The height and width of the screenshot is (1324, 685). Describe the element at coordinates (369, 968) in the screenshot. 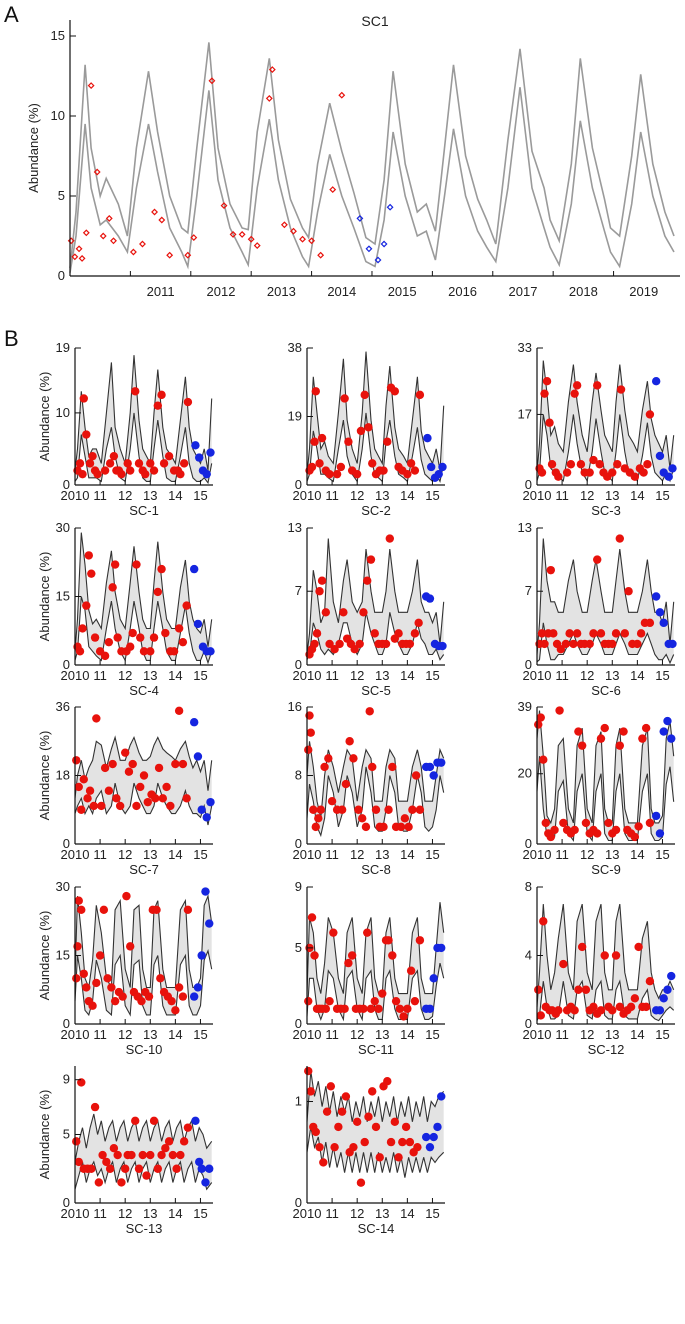

I see `chart-SC-11: 0 5 9 2010 11 12 13 14 15 SC-11` at that location.